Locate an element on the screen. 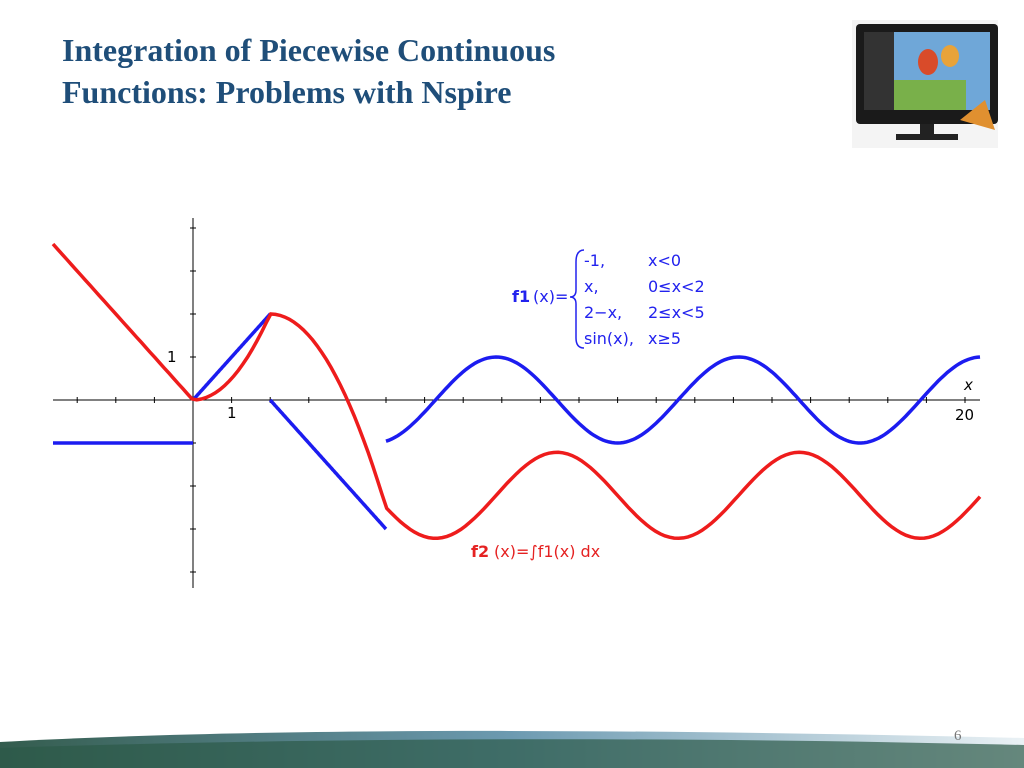 This screenshot has height=768, width=1024. y-tick-label: 1 is located at coordinates (172, 357).